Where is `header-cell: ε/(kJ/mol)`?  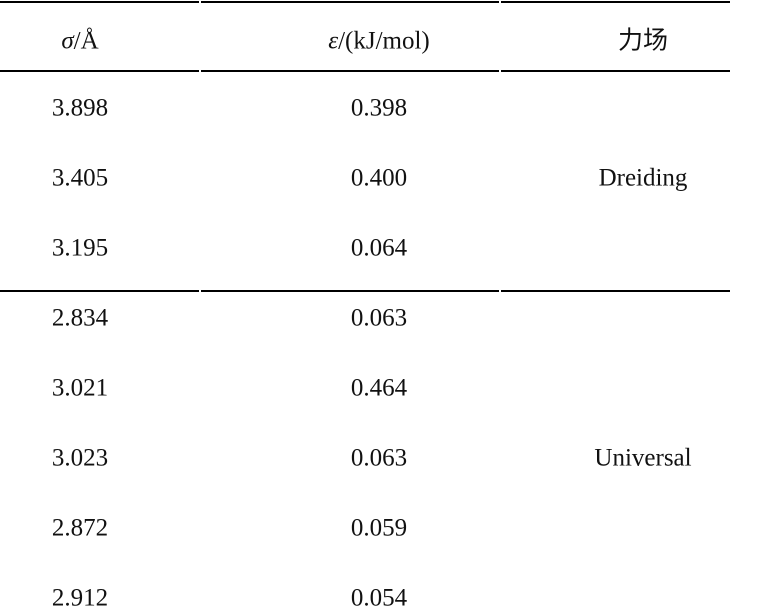 header-cell: ε/(kJ/mol) is located at coordinates (379, 41).